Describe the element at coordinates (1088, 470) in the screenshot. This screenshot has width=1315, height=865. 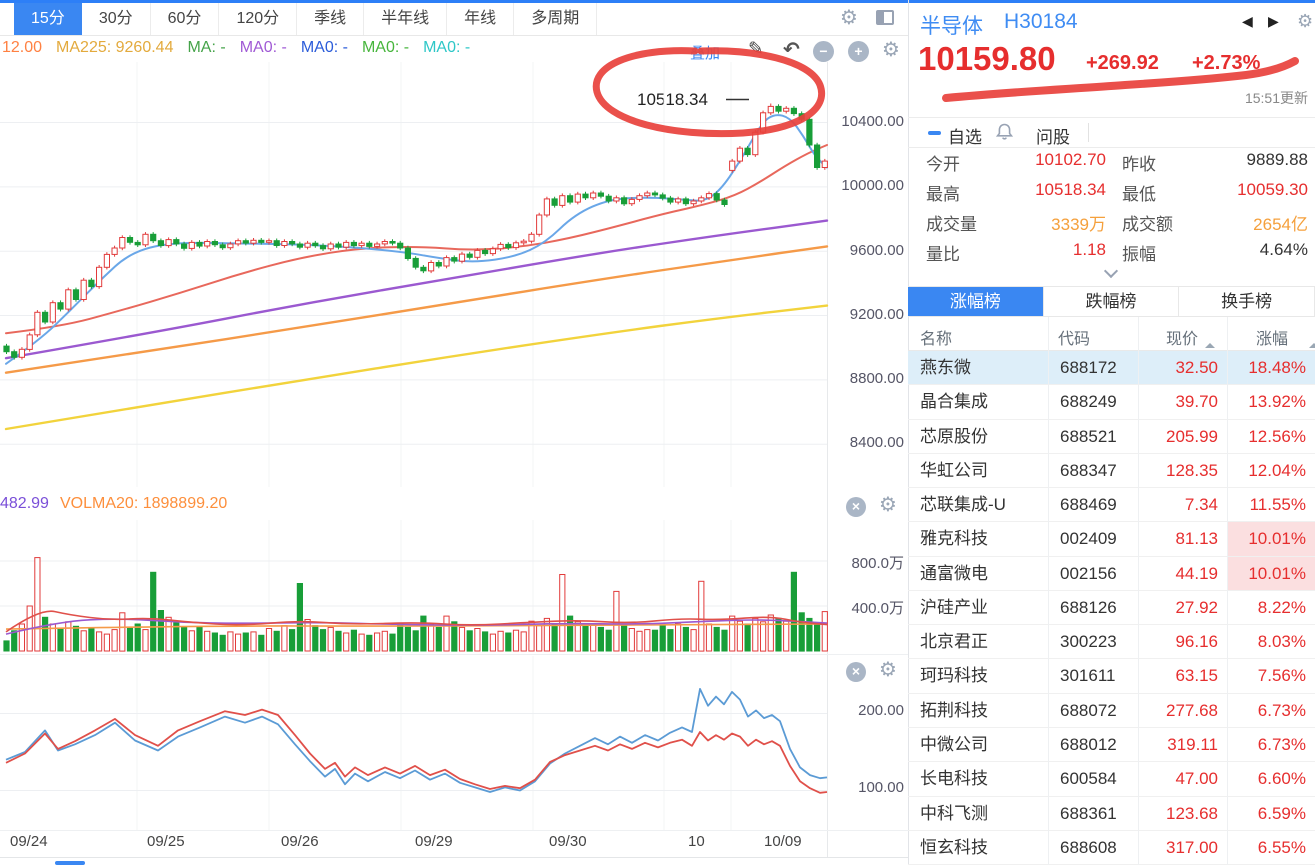
I see `stock-code: 688347` at that location.